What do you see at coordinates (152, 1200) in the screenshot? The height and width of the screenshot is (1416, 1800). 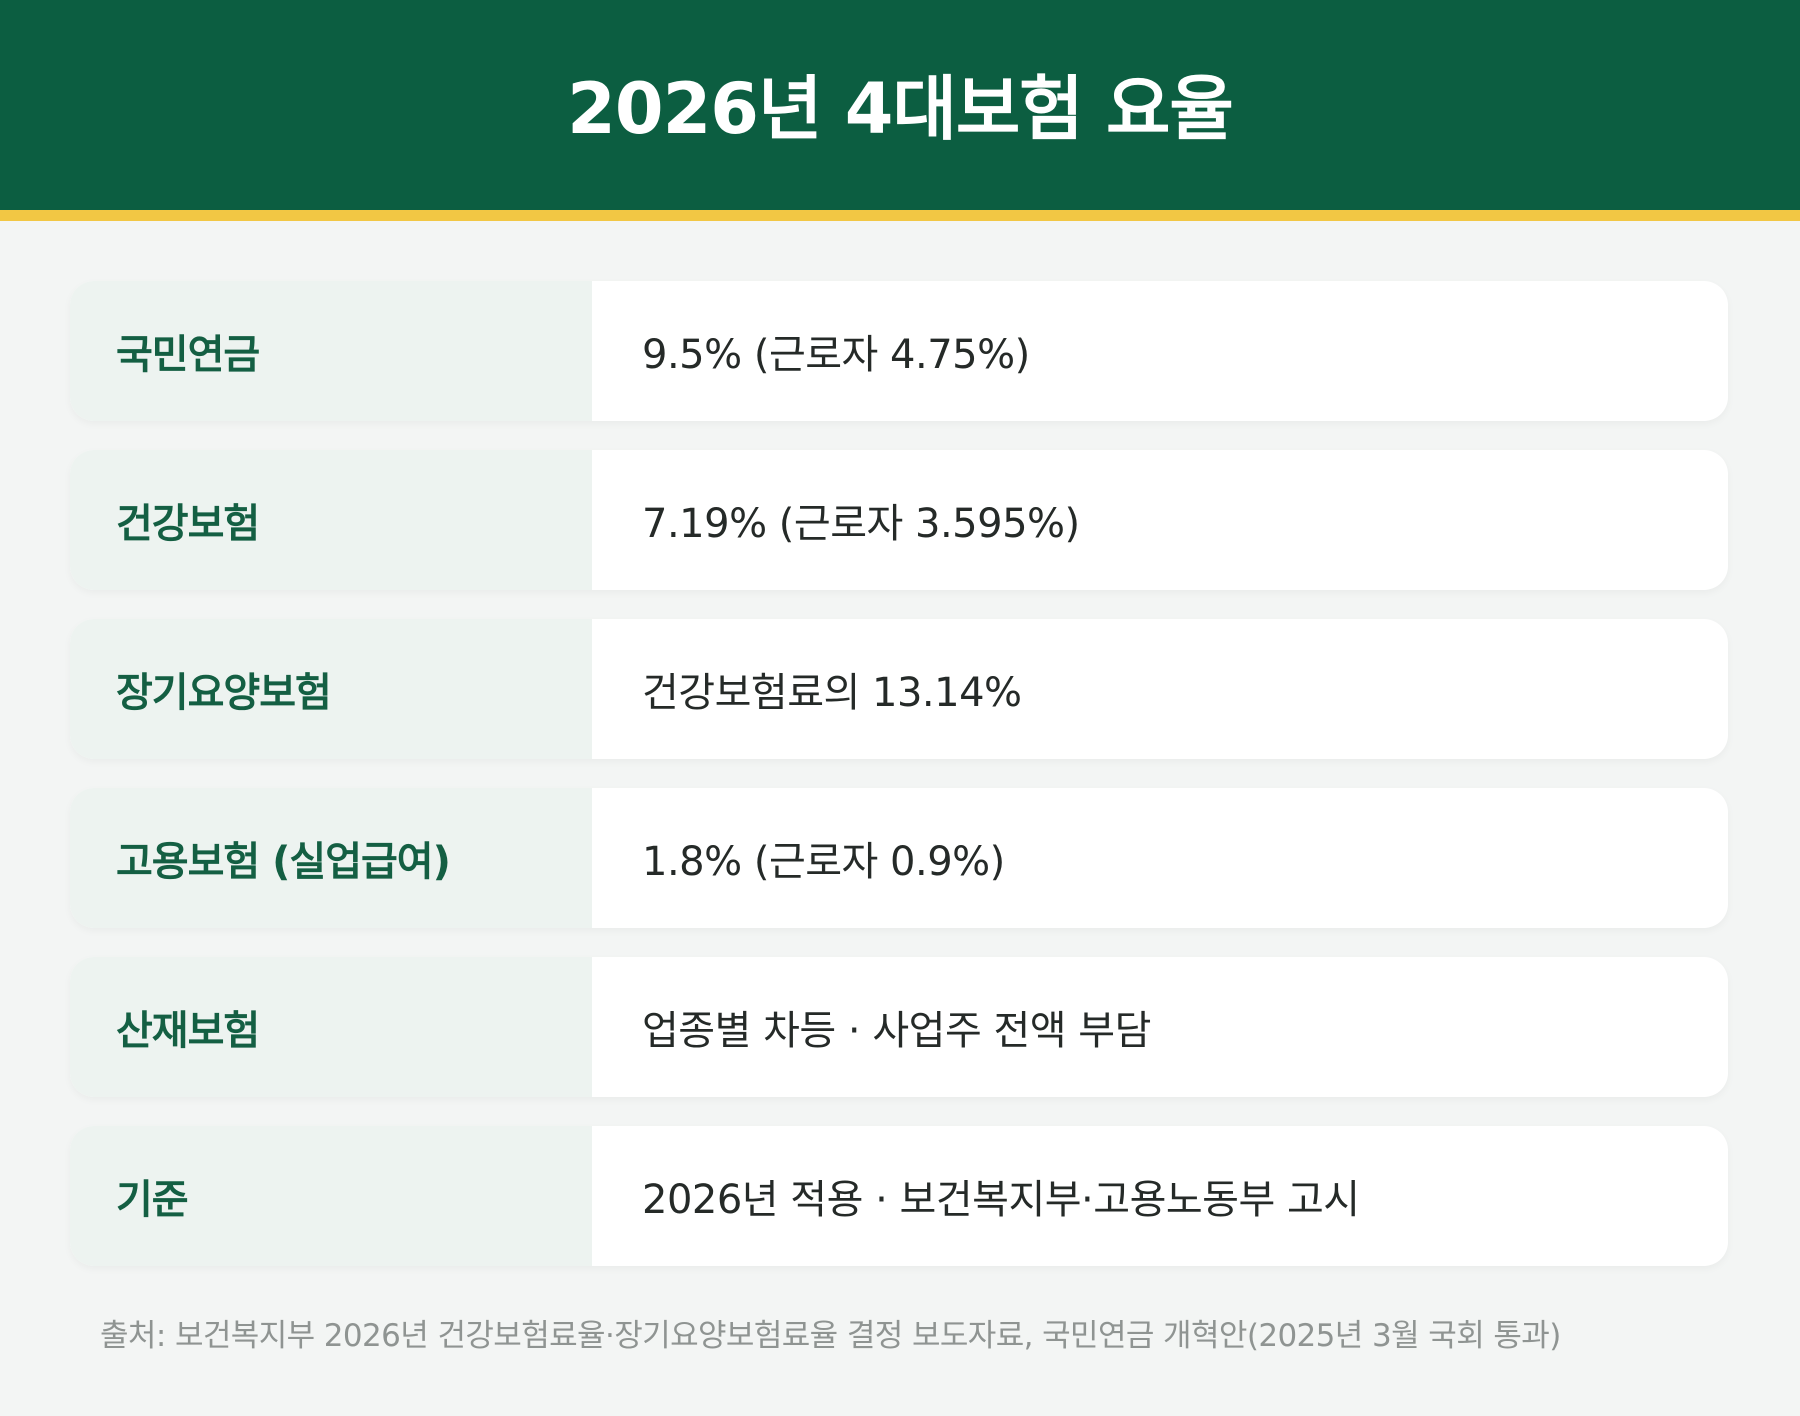 I see `row-label: 기준` at bounding box center [152, 1200].